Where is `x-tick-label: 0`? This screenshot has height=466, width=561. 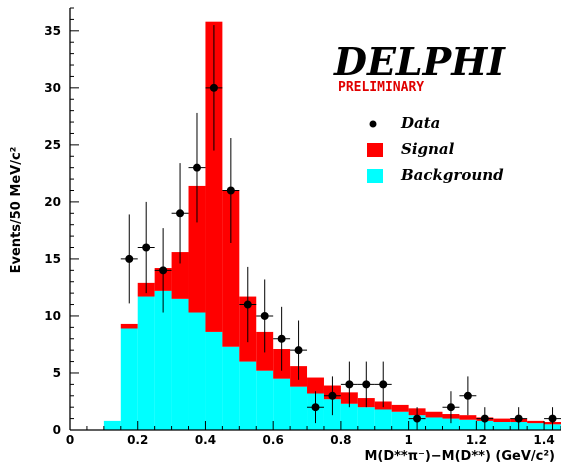 x-tick-label: 0 is located at coordinates (70, 440).